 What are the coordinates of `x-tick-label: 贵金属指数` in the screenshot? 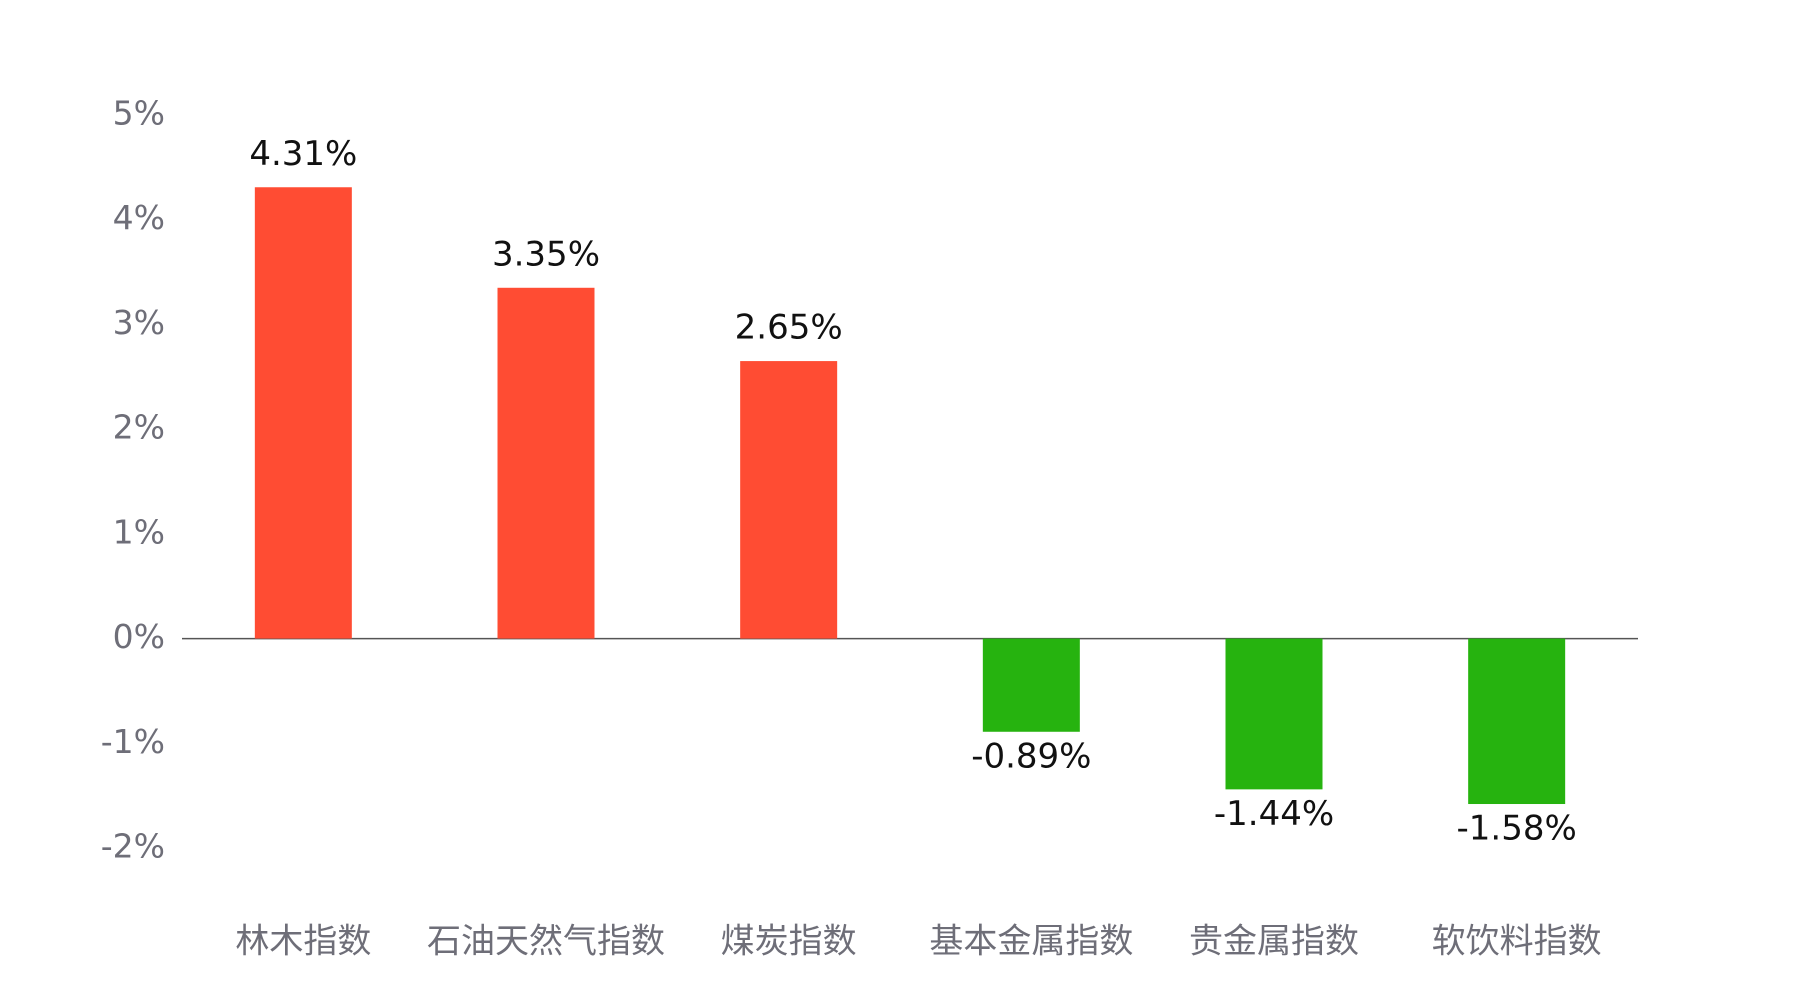 It's located at (1274, 942).